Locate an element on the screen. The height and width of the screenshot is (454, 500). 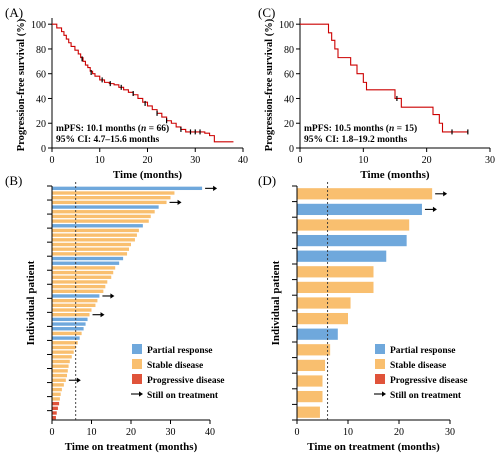
x-tick-label-d: 10 is located at coordinates (348, 432).